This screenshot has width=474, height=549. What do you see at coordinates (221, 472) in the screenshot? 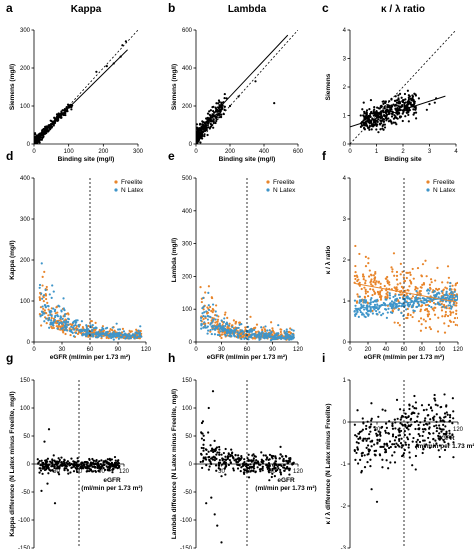
I see `x-tick-label: 30` at bounding box center [221, 472].